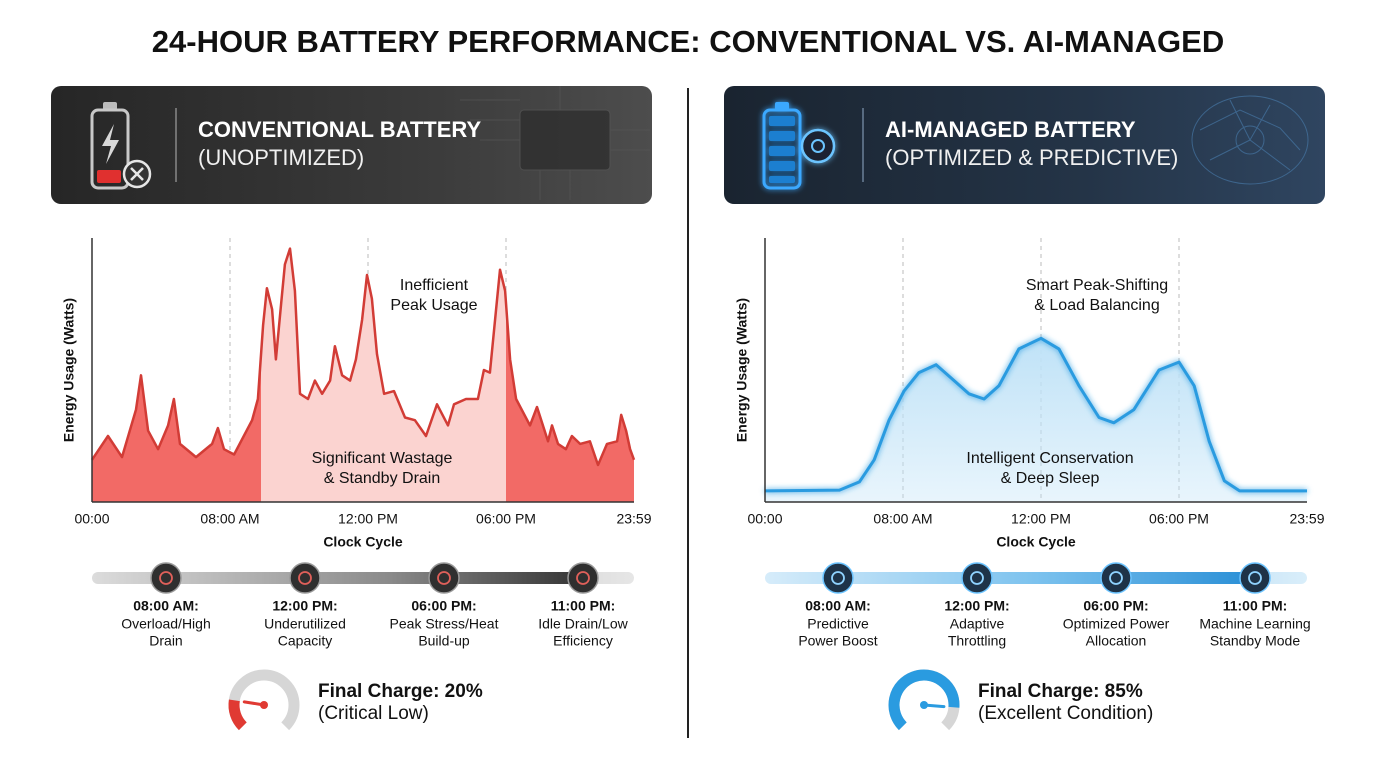  What do you see at coordinates (583, 624) in the screenshot?
I see `milestone-text: Idle Drain/Low` at bounding box center [583, 624].